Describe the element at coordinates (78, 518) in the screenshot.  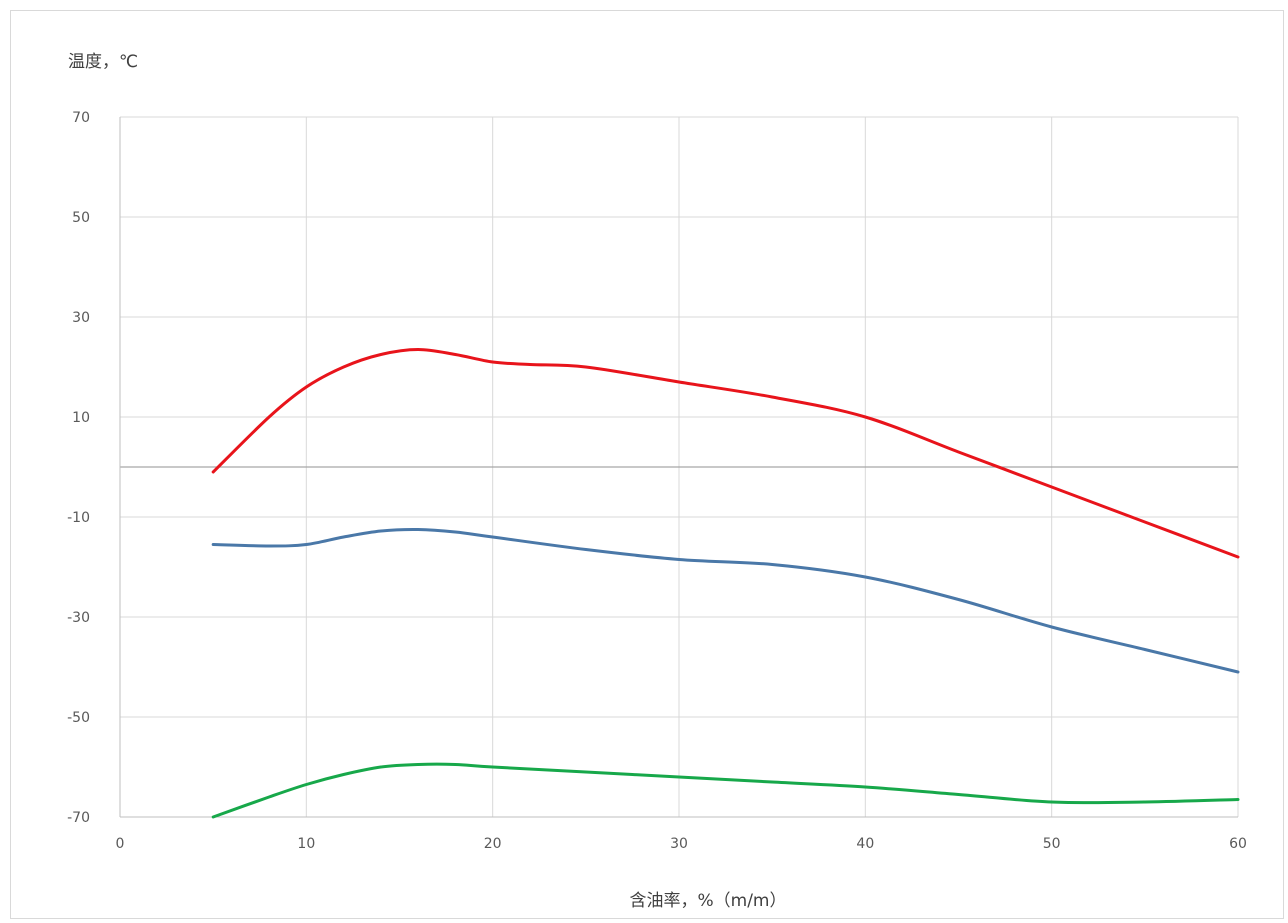
I see `y-tick-label: -10` at that location.